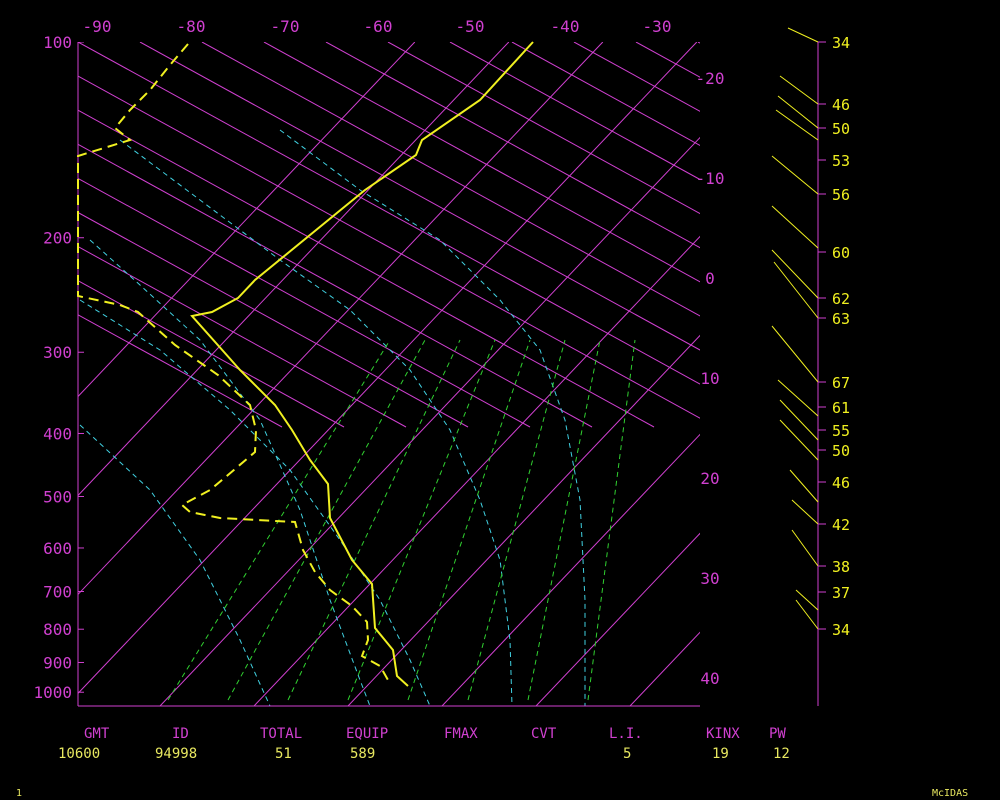  I want to click on temp-tick-top: -50, so click(470, 26).